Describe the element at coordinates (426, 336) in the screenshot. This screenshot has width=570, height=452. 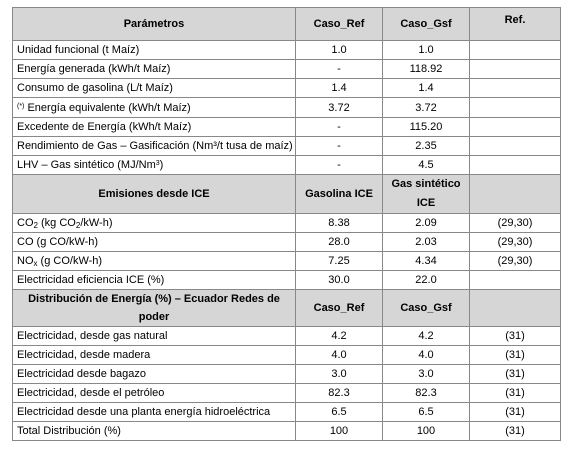
I see `caso-gsf-value: 4.2` at that location.